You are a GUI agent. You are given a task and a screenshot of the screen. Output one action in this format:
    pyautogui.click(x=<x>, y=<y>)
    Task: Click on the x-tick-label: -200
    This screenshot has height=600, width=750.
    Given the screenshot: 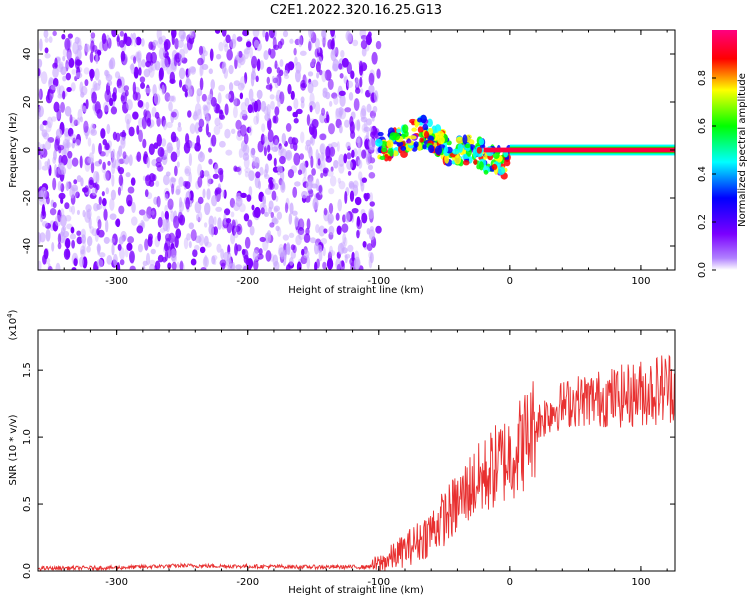 What is the action you would take?
    pyautogui.click(x=247, y=281)
    